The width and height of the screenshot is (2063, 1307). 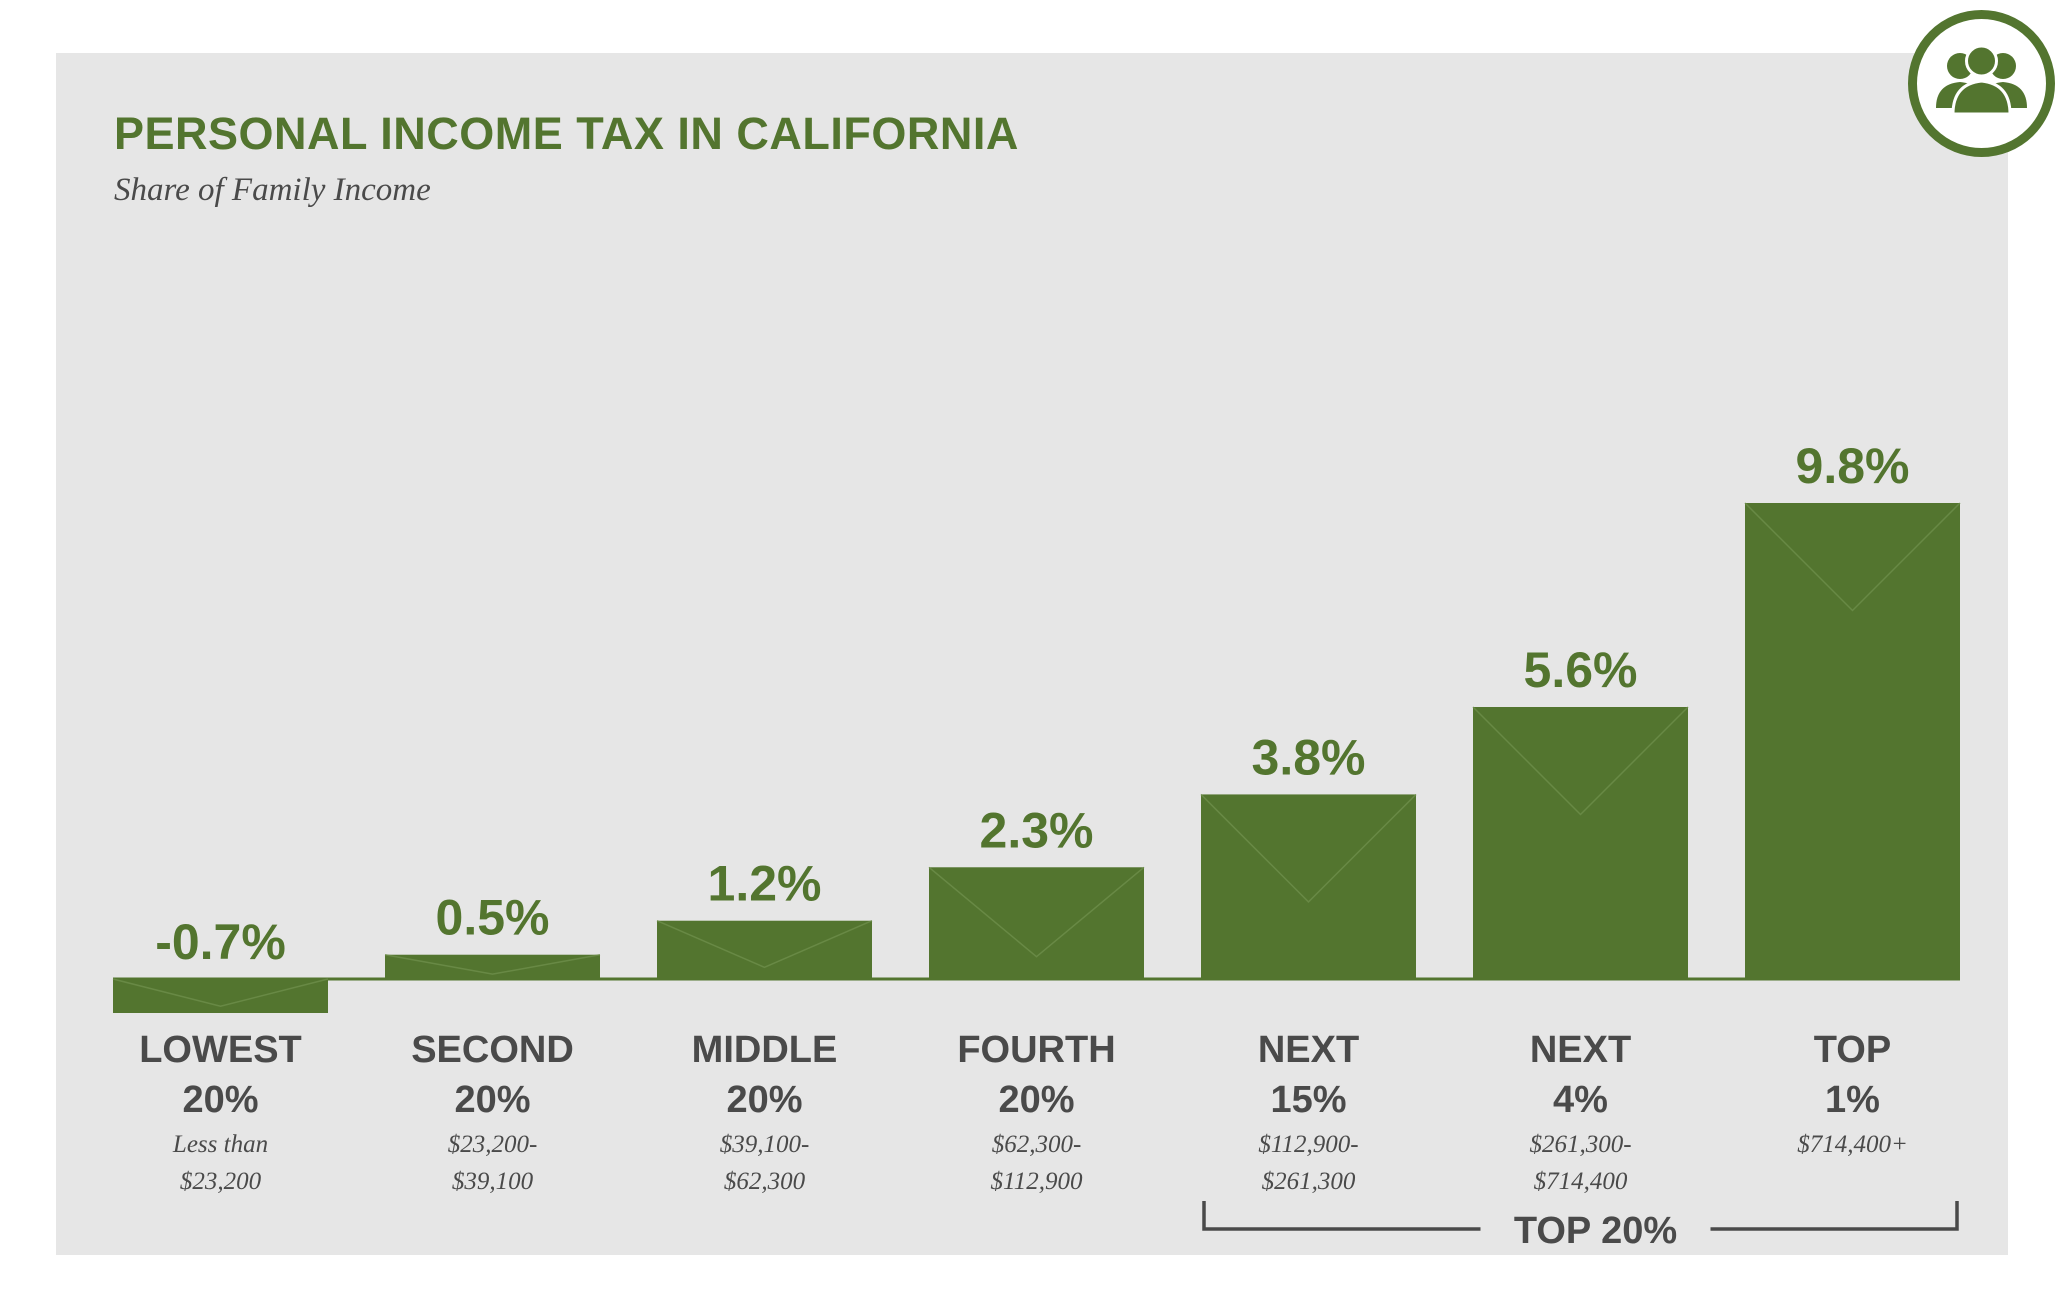 I want to click on income-range-label: $112,900, so click(x=1037, y=1181).